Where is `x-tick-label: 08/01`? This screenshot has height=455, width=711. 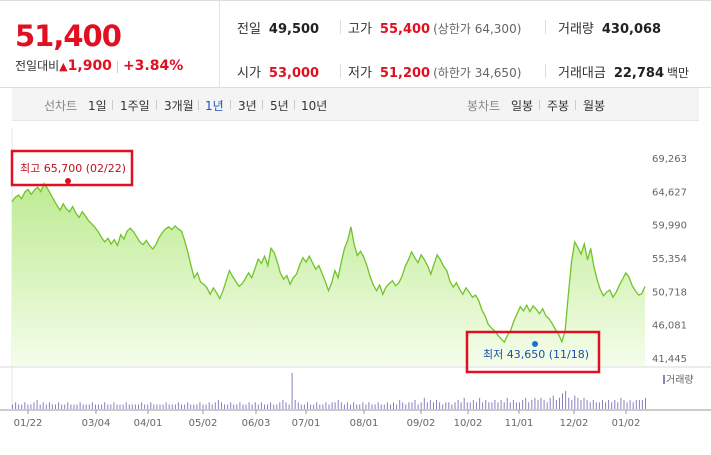
x-tick-label: 08/01 is located at coordinates (364, 423).